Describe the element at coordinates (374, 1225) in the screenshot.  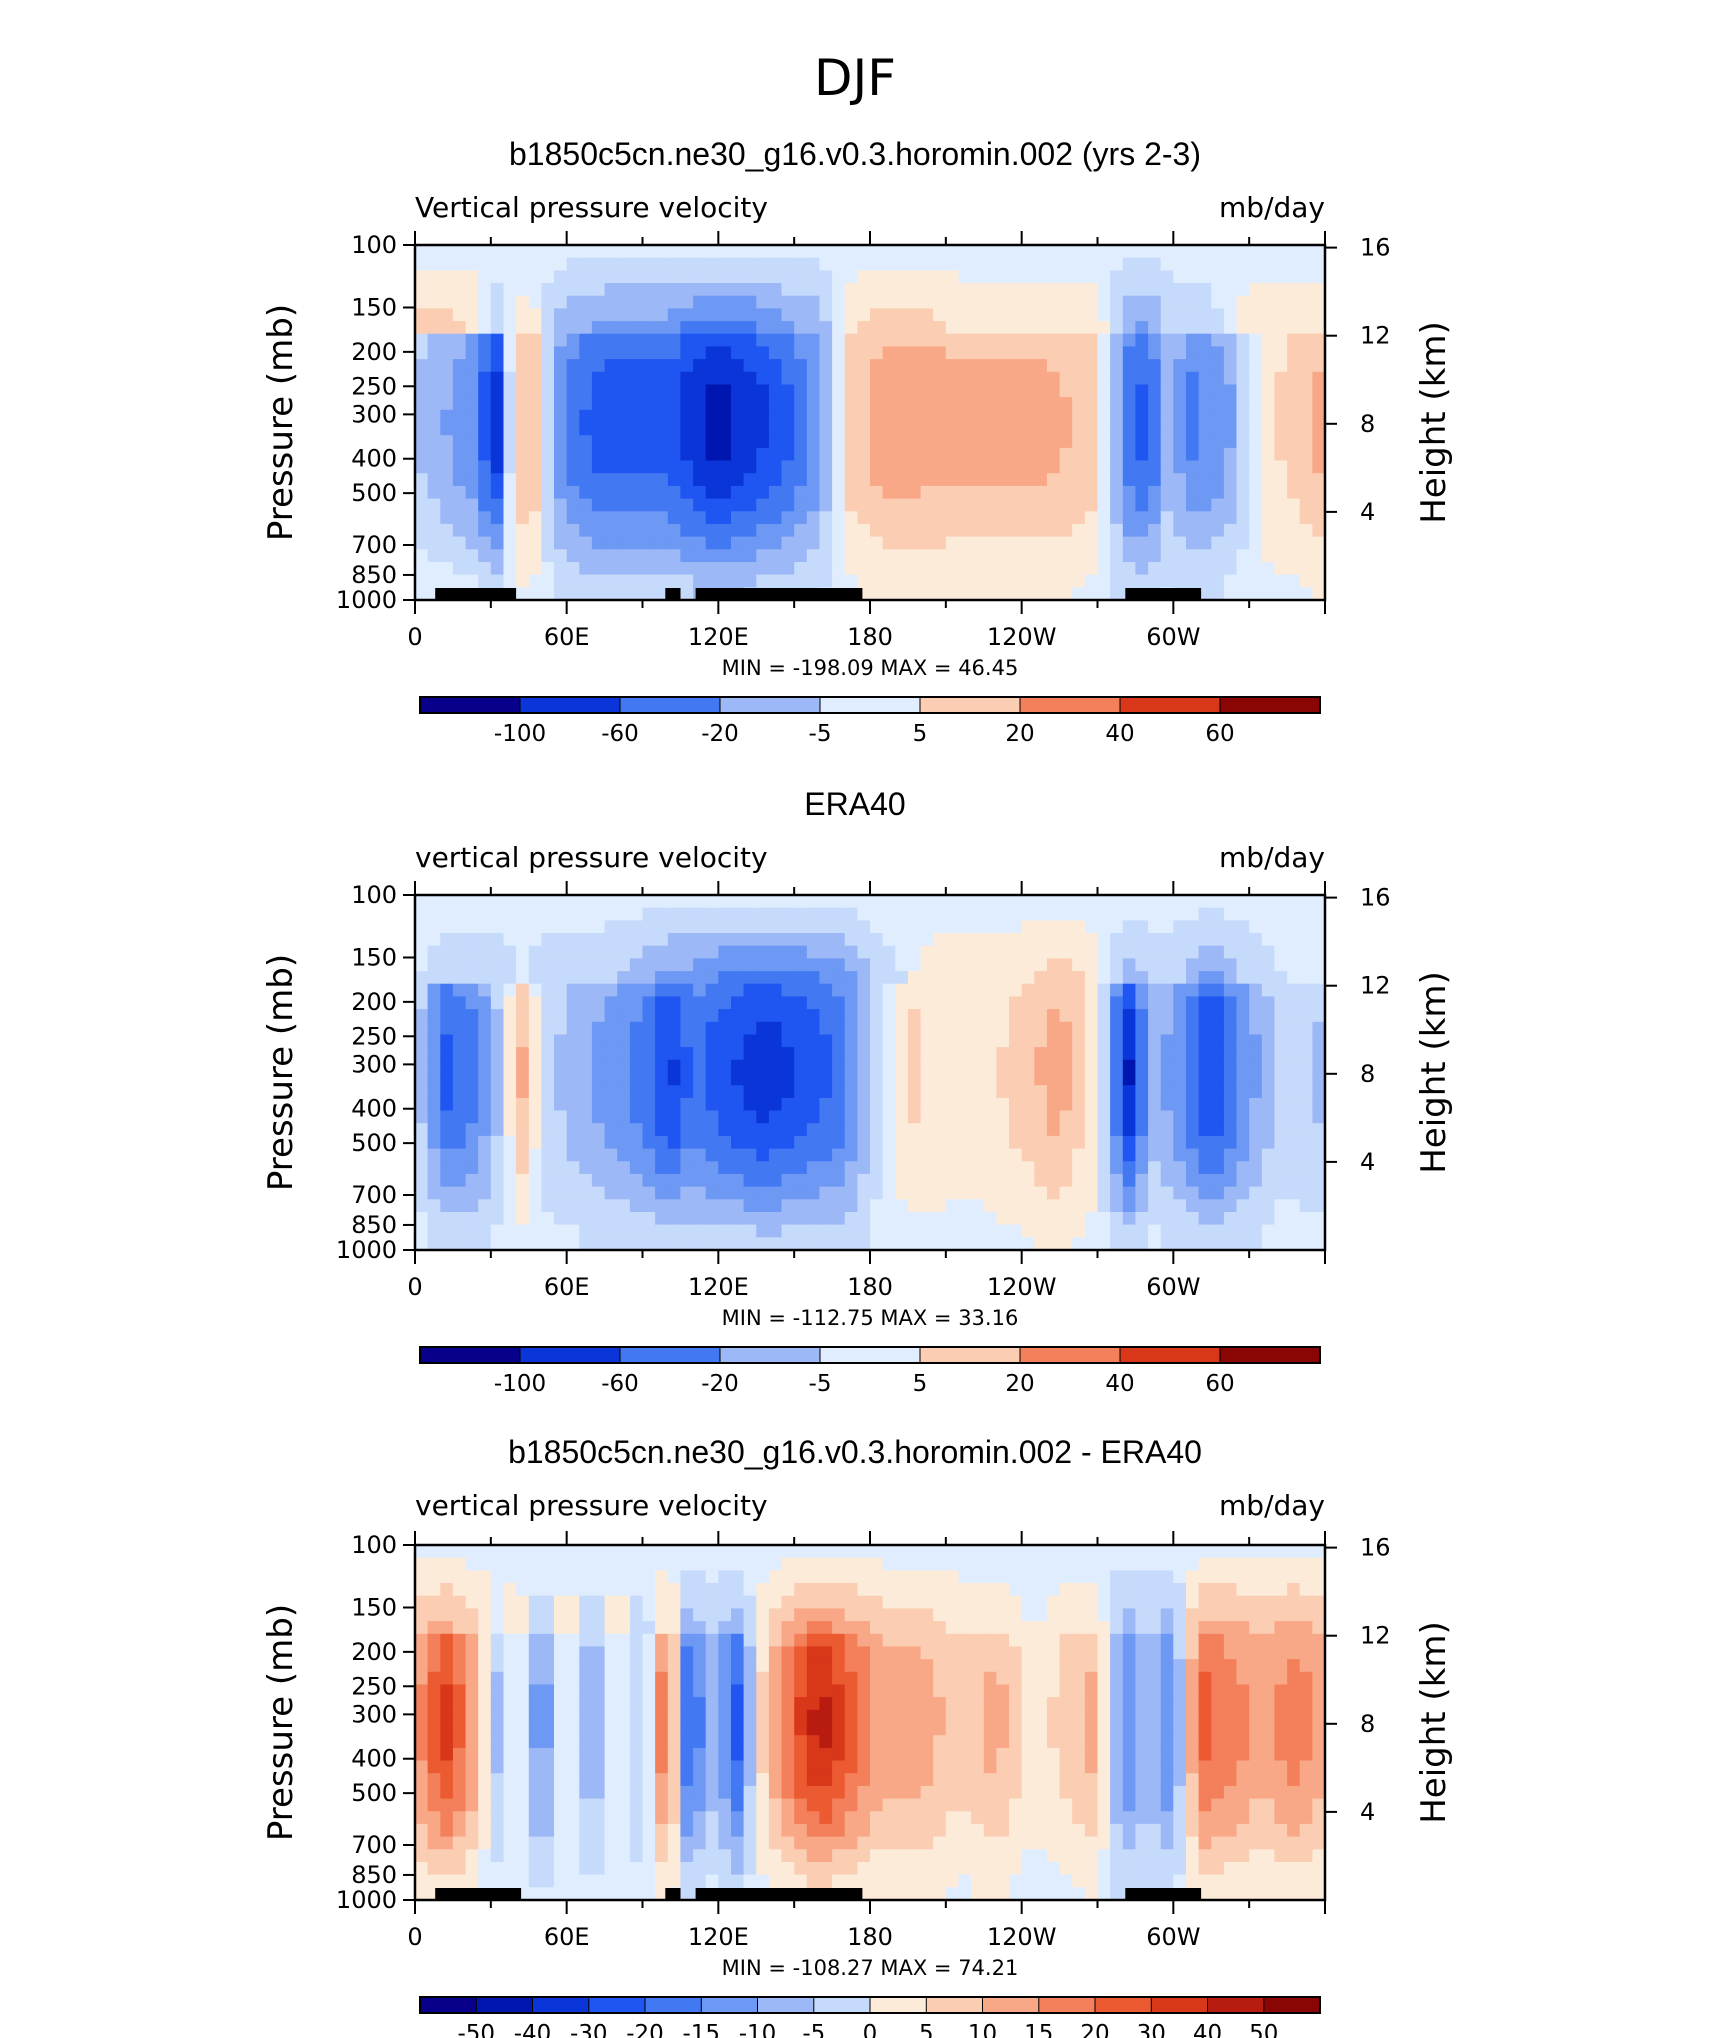
I see `y-tick-label: 850` at that location.